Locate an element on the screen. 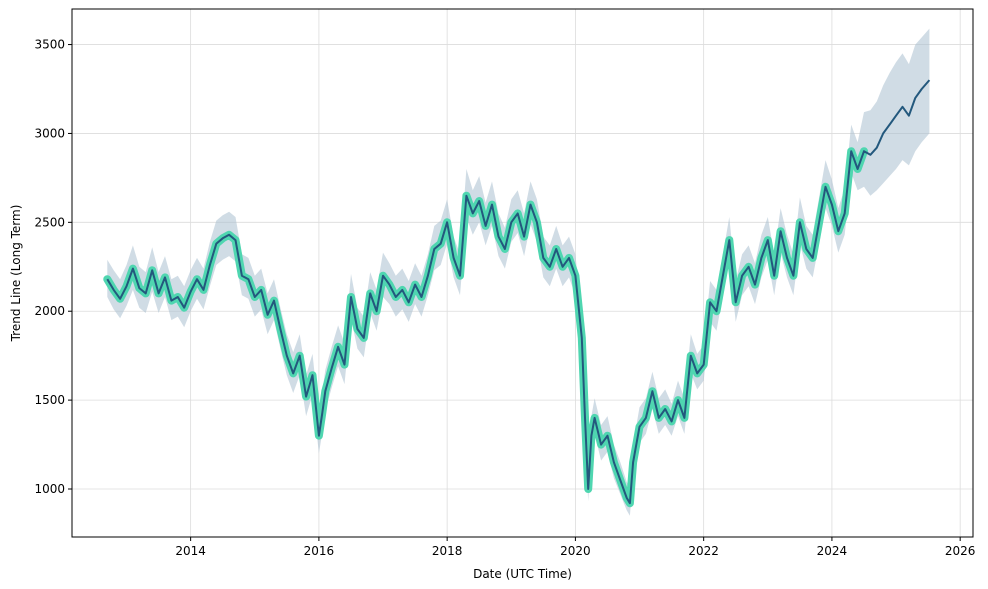  x-tick-label: 2024 is located at coordinates (832, 551).